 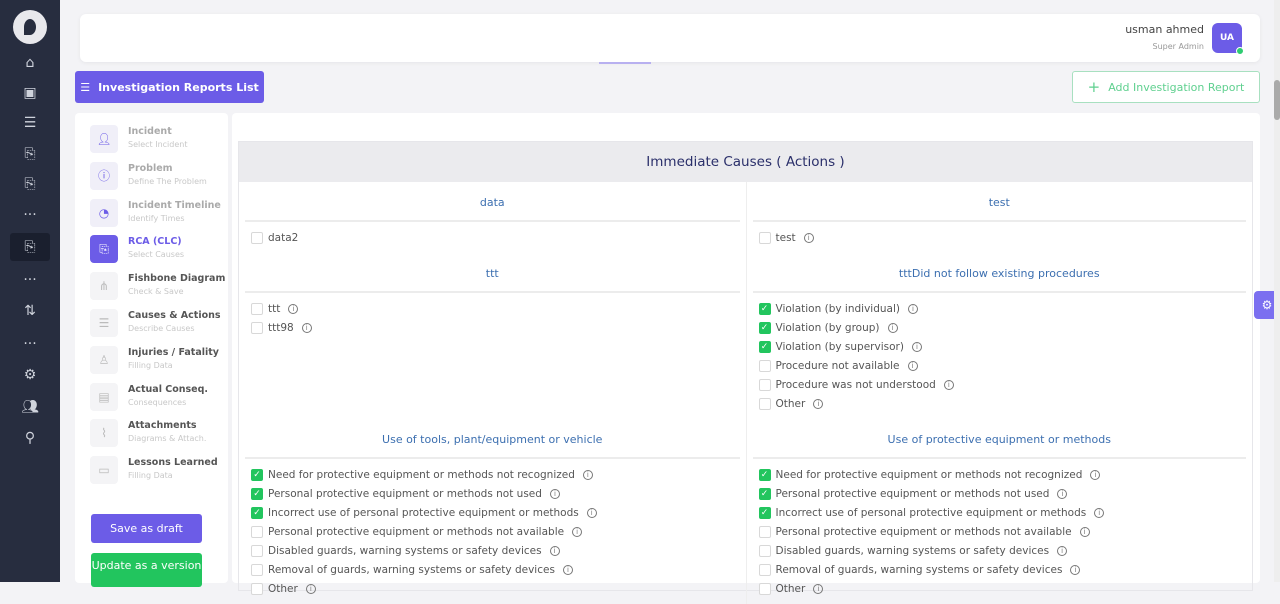 What do you see at coordinates (30, 63) in the screenshot?
I see `home-icon: ⌂` at bounding box center [30, 63].